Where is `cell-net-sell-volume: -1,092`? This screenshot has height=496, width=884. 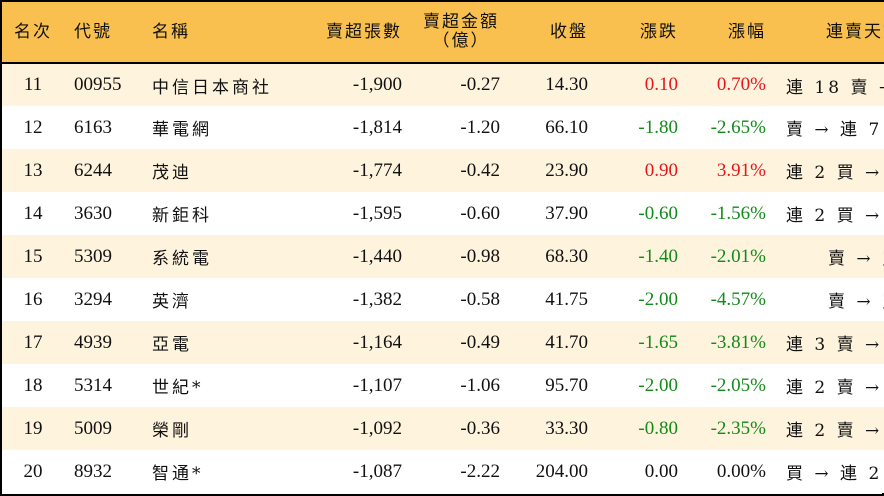
cell-net-sell-volume: -1,092 is located at coordinates (377, 428).